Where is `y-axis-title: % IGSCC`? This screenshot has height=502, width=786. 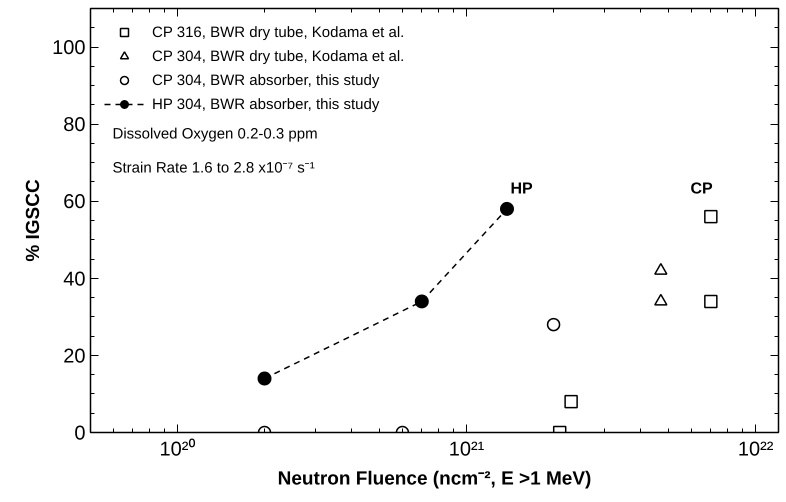
y-axis-title: % IGSCC is located at coordinates (33, 220).